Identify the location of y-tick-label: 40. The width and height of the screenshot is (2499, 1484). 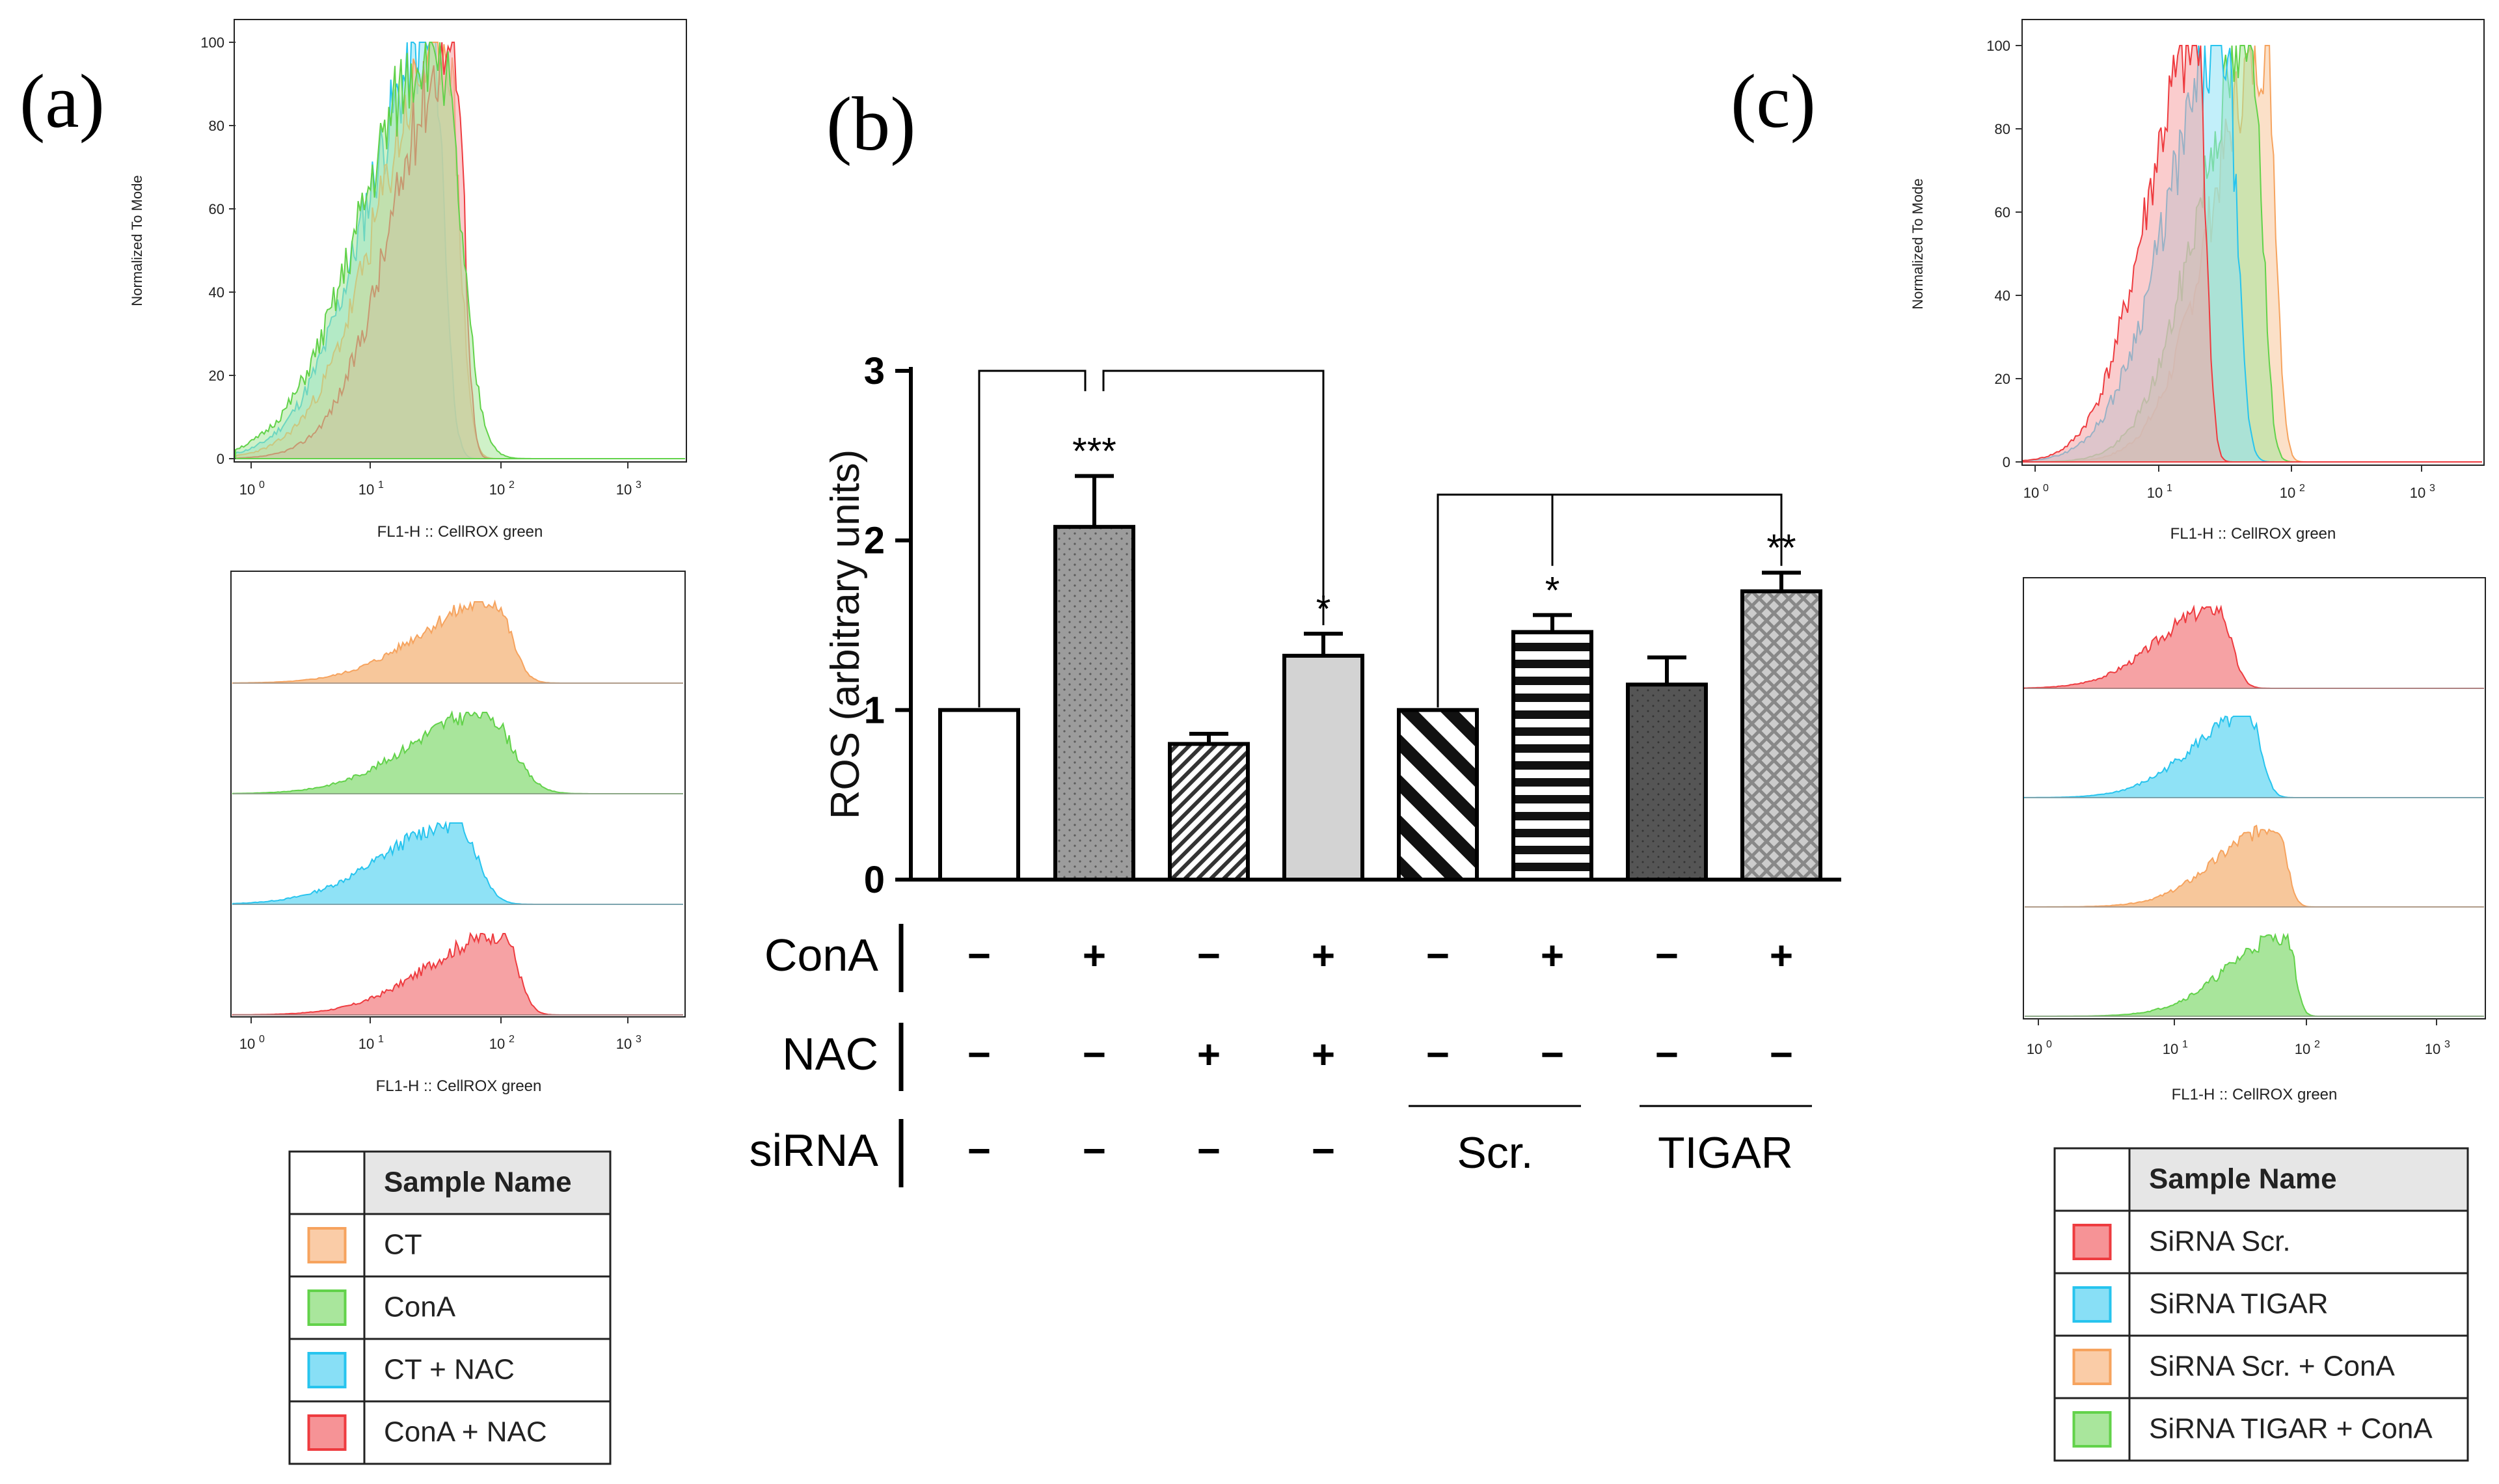
(2002, 296).